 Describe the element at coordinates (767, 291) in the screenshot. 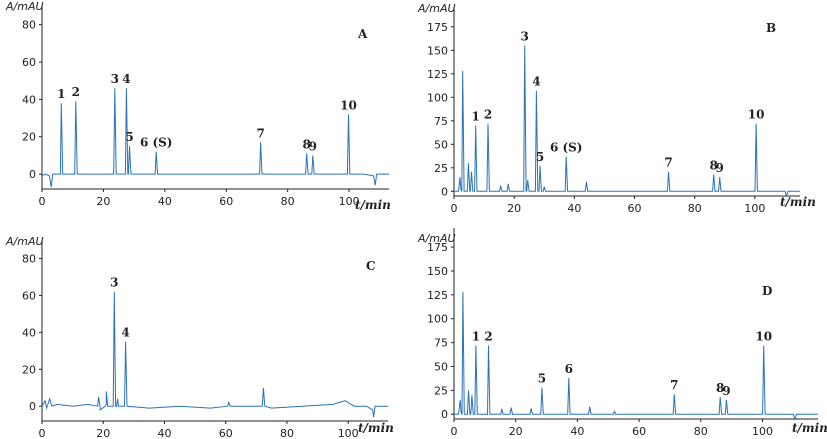

I see `panel-label: D` at that location.